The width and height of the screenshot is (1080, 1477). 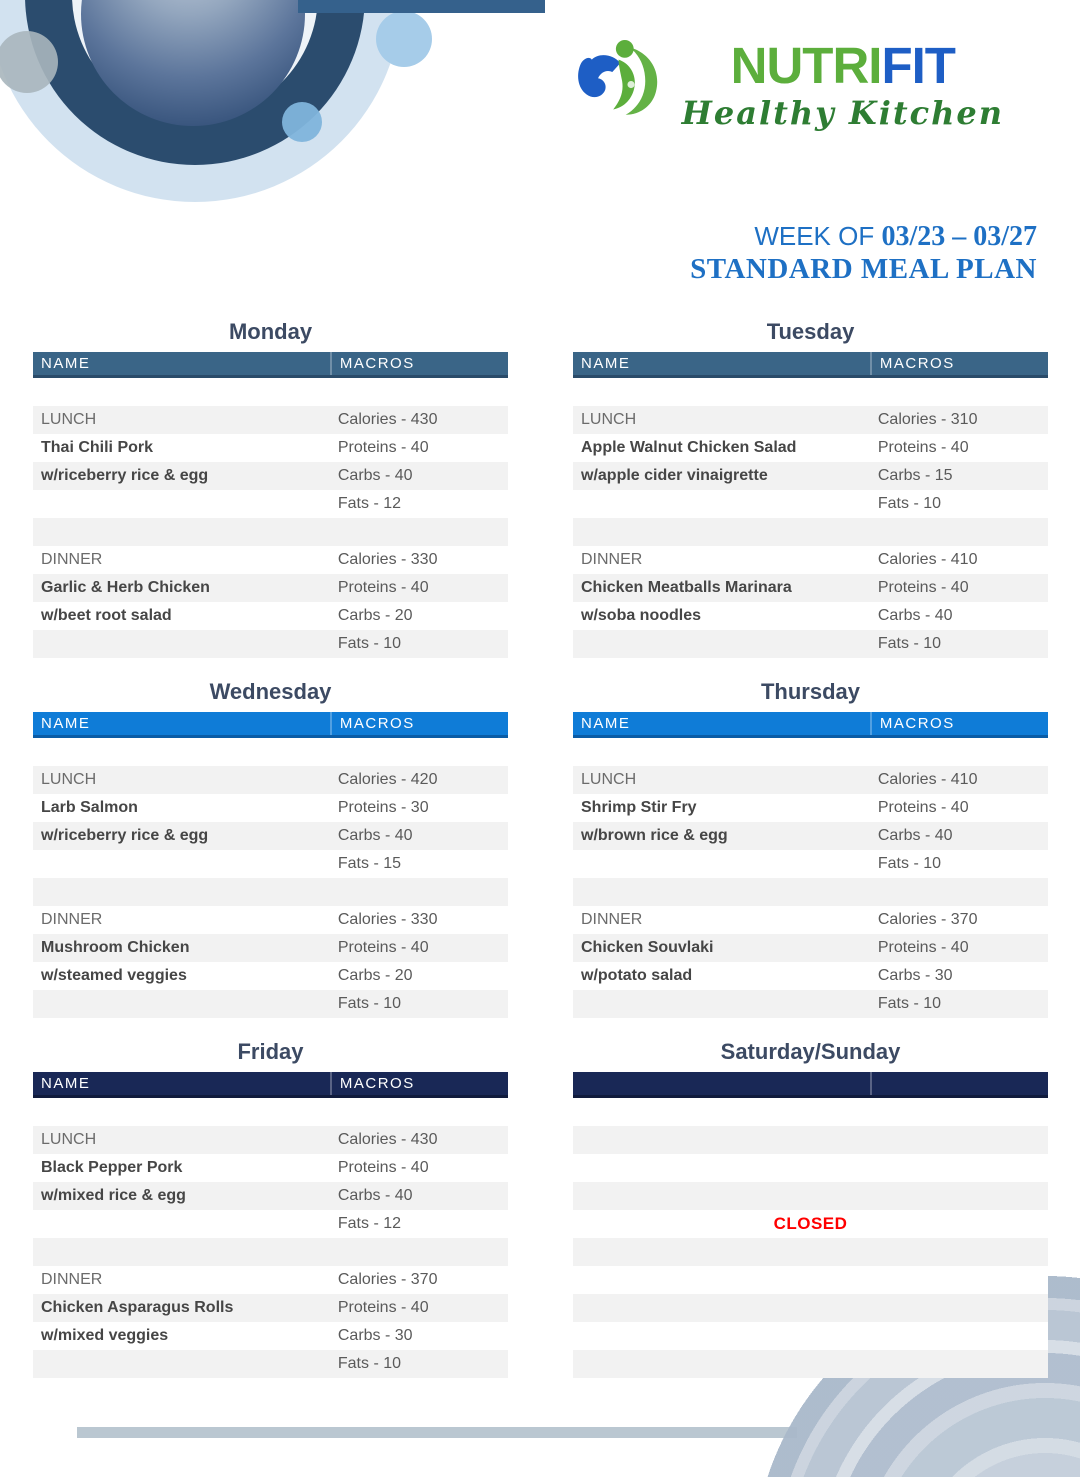 What do you see at coordinates (29, 62) in the screenshot?
I see `gray-dot-accent` at bounding box center [29, 62].